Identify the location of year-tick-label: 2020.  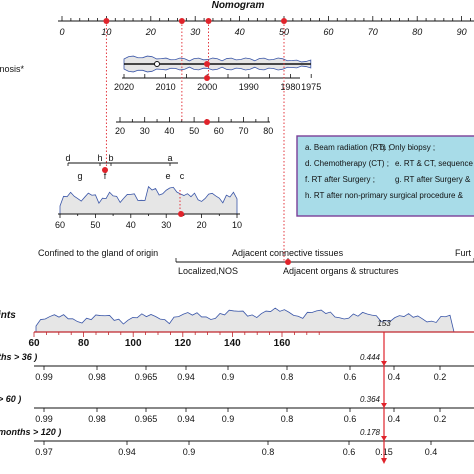
(124, 87).